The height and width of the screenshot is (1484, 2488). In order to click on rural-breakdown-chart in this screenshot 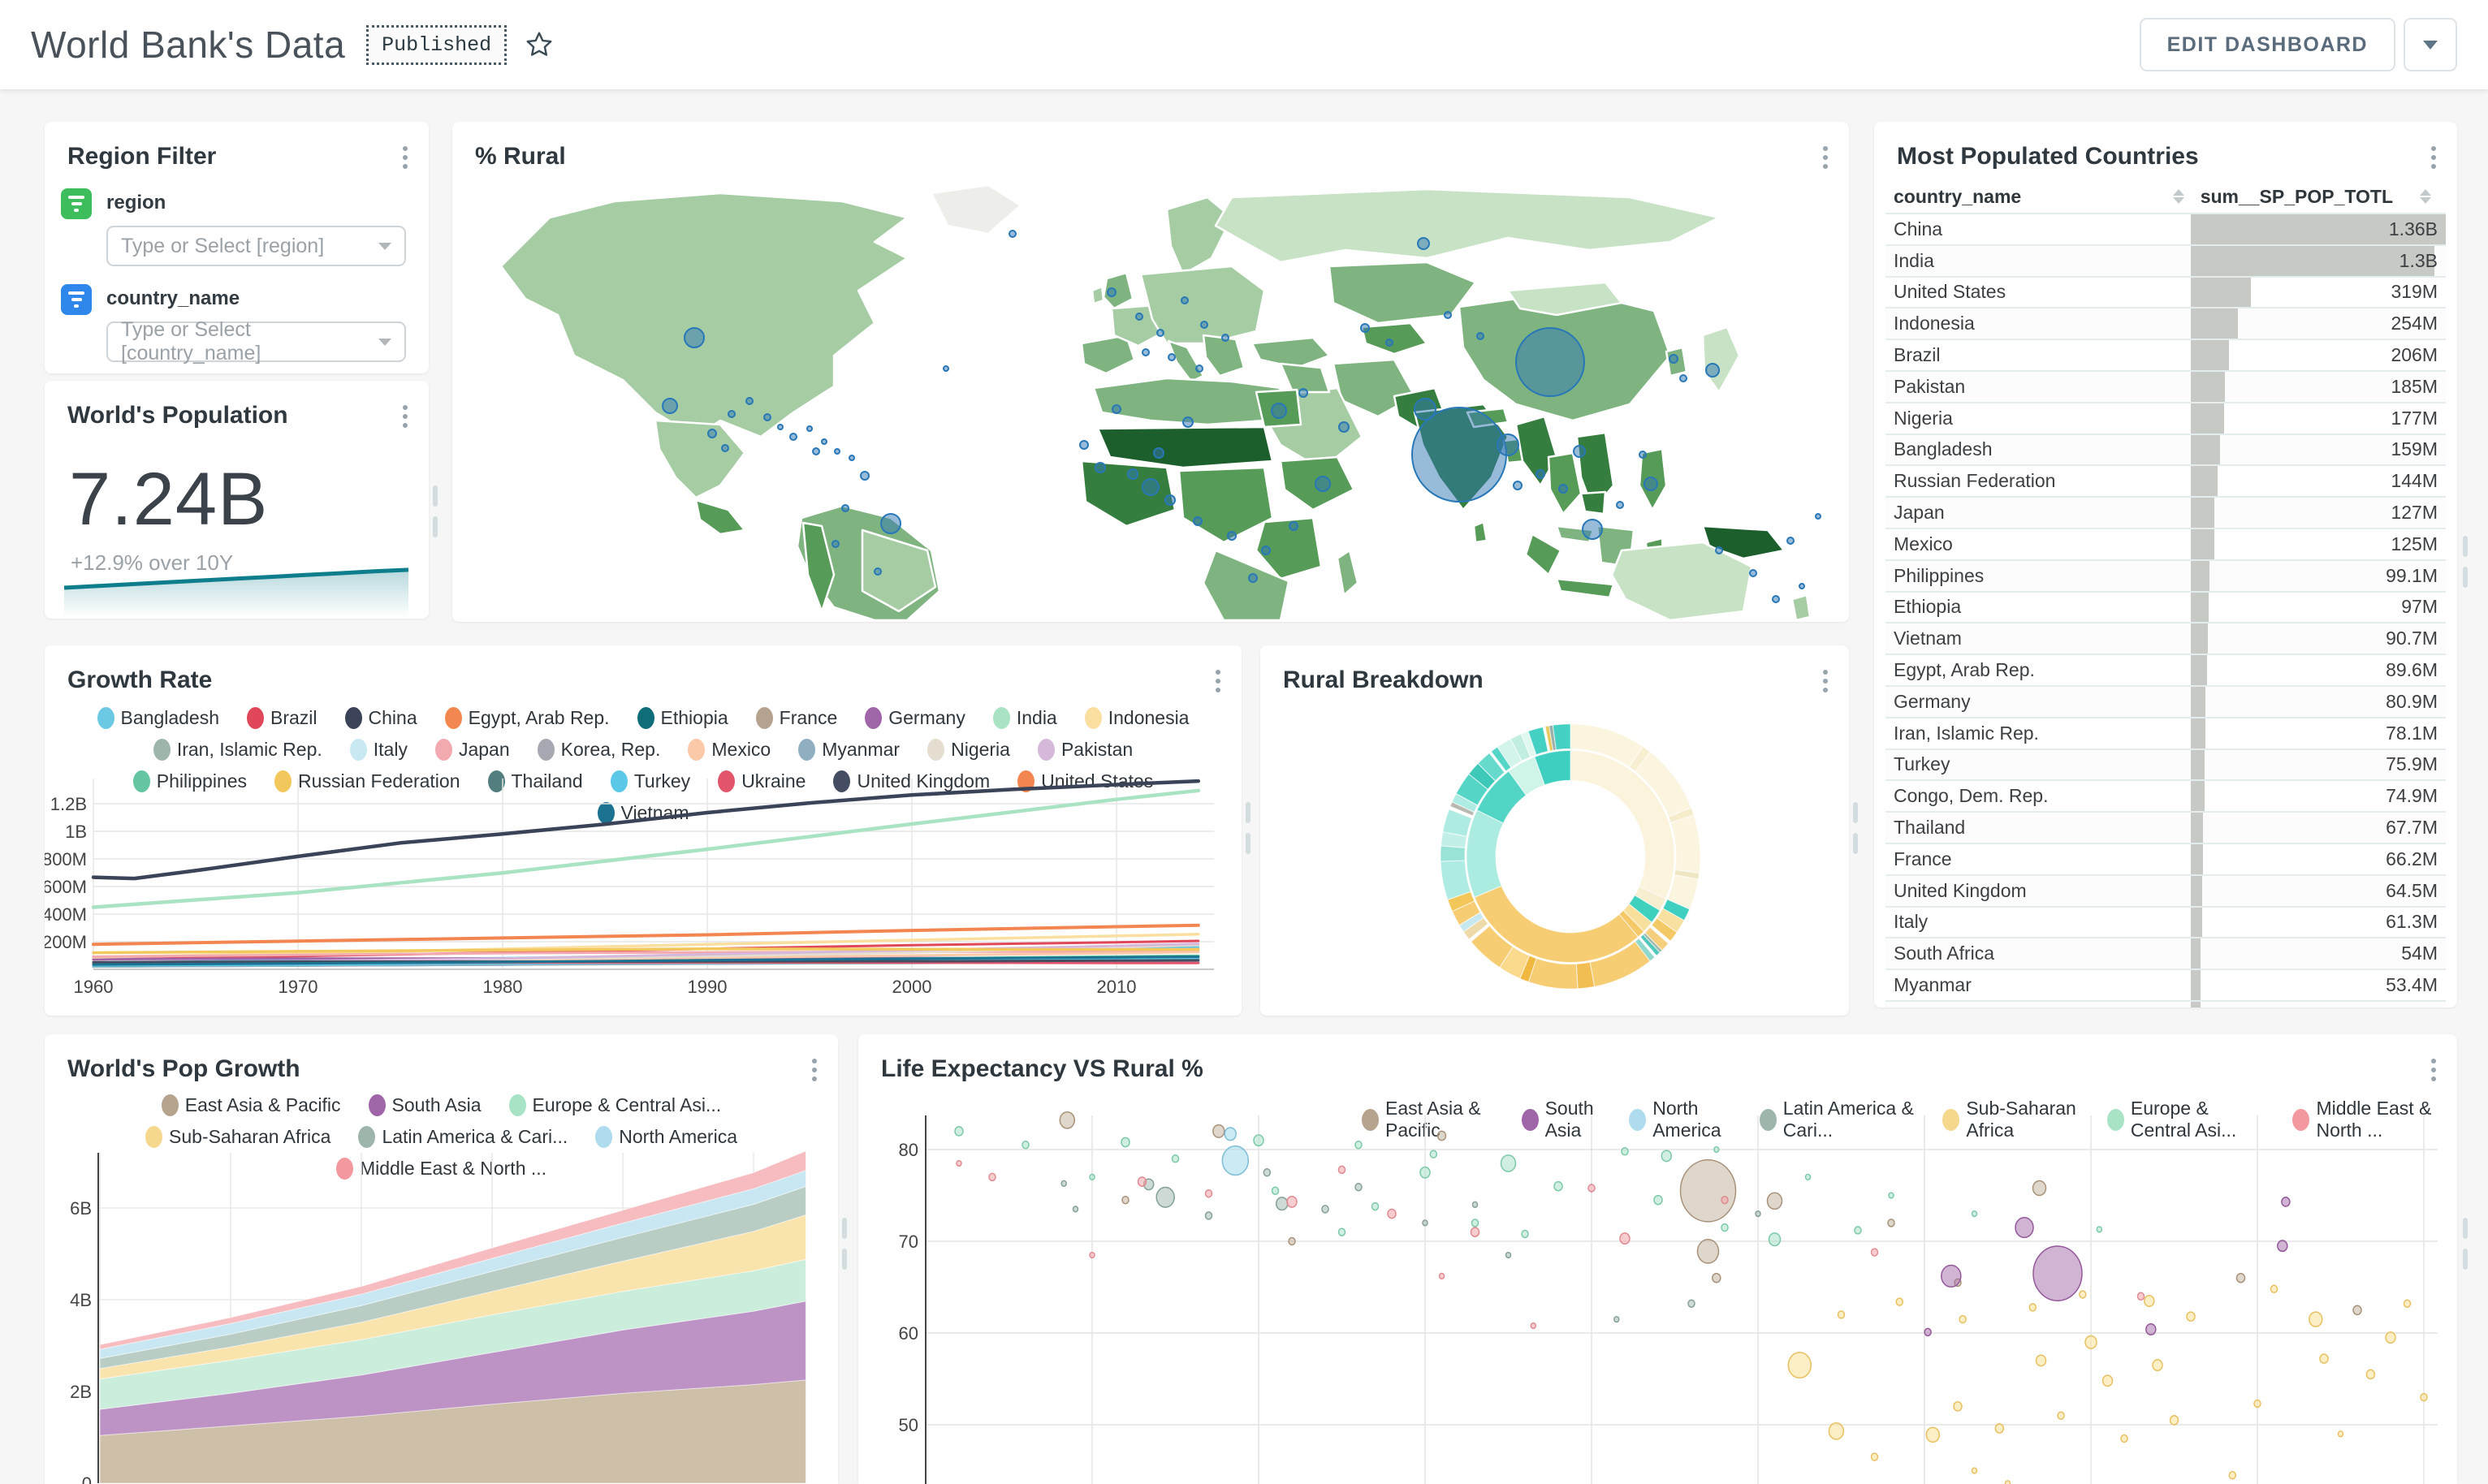, I will do `click(1554, 853)`.